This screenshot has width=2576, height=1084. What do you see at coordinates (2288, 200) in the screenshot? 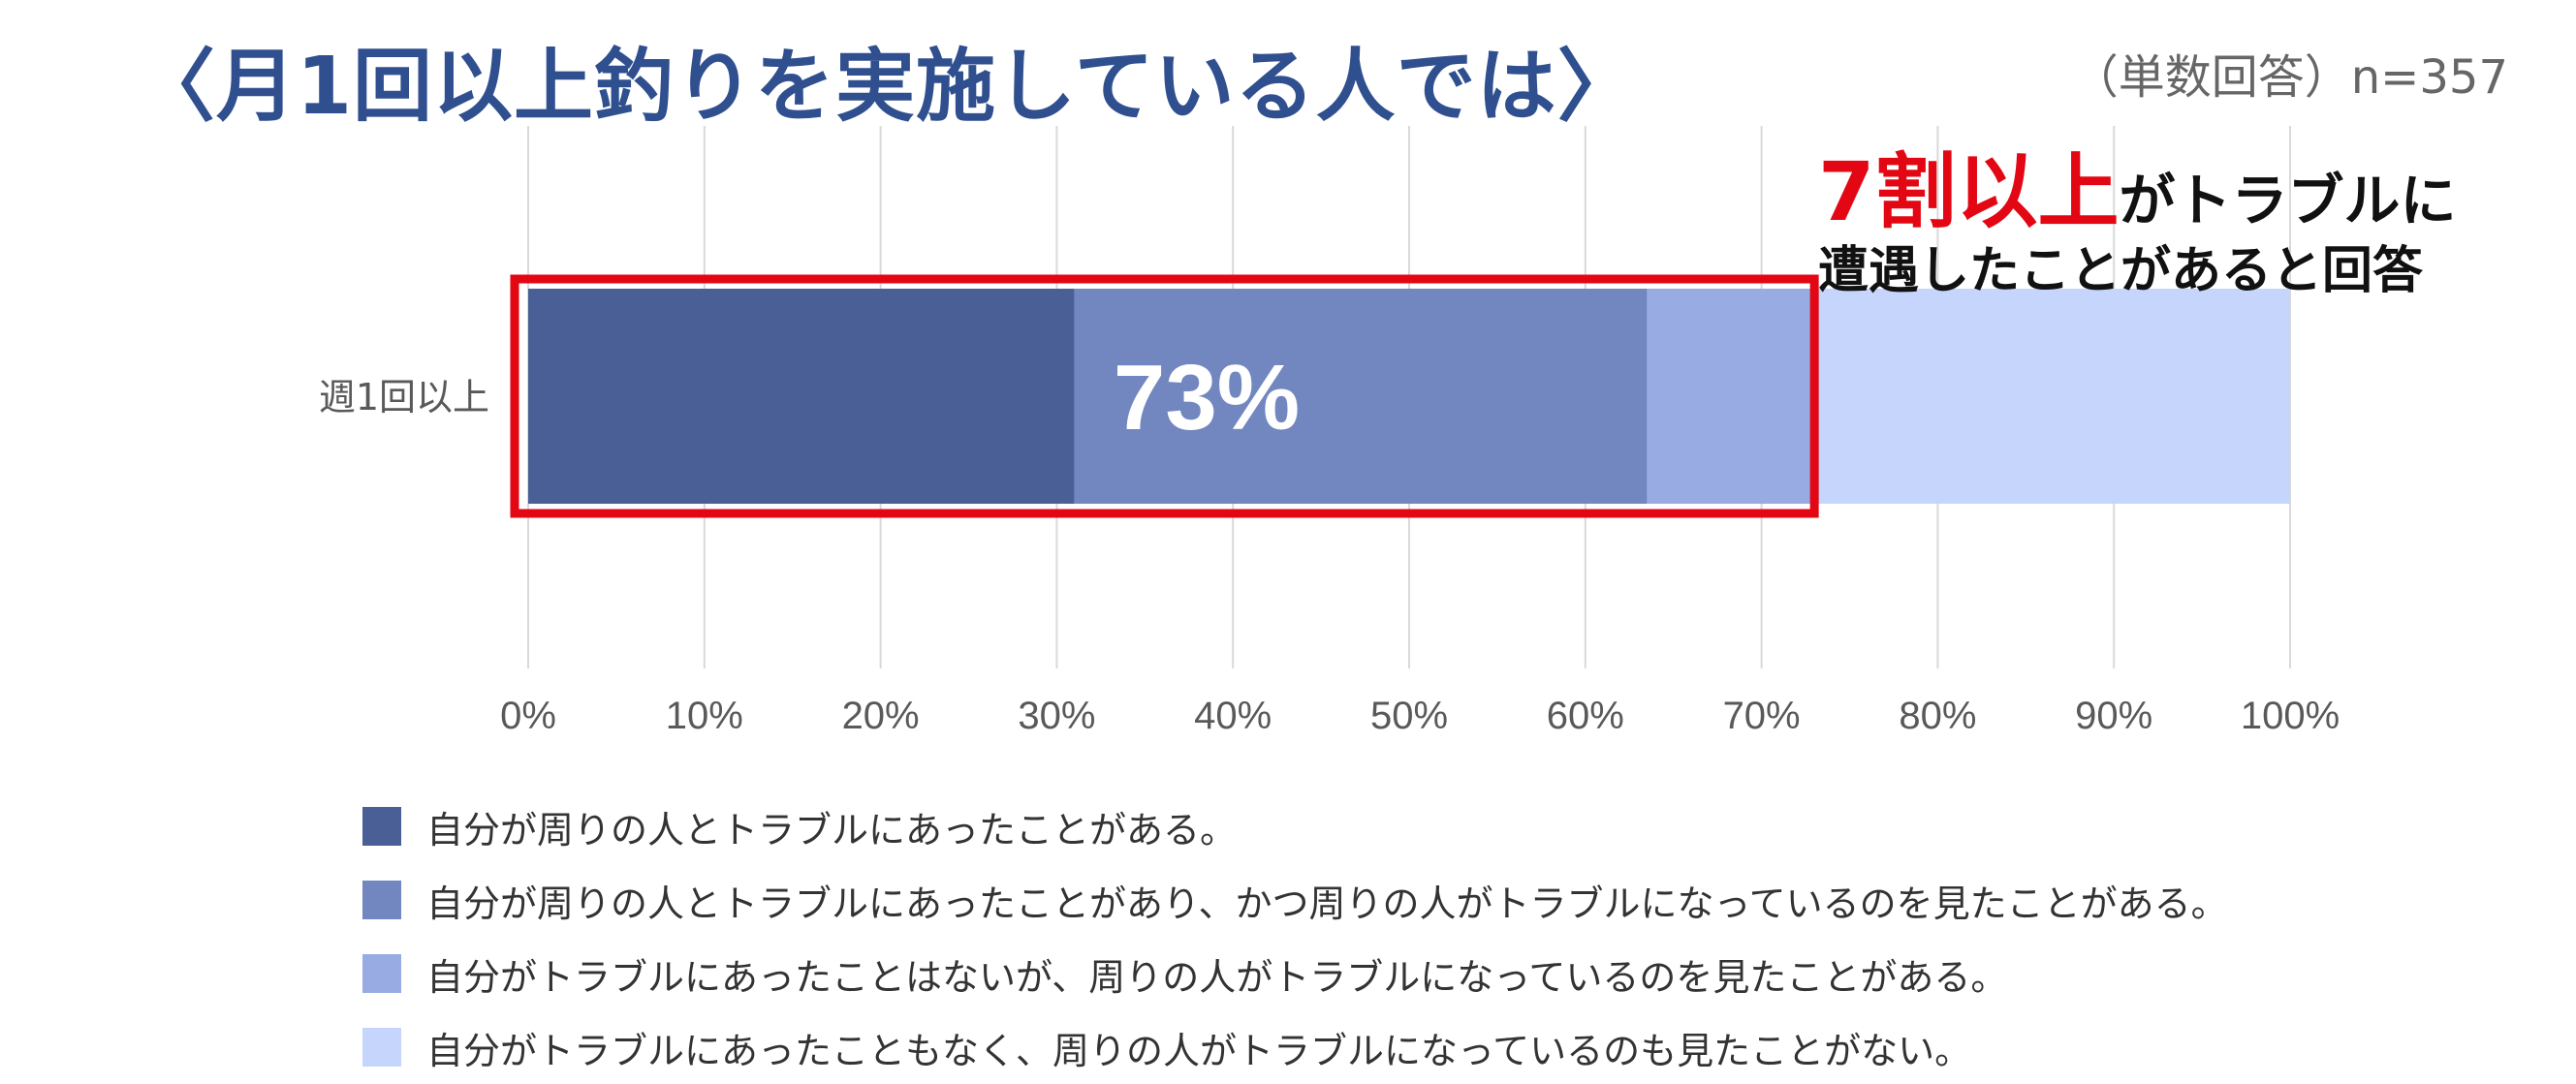
I see `callout-line1: がトラブルに` at bounding box center [2288, 200].